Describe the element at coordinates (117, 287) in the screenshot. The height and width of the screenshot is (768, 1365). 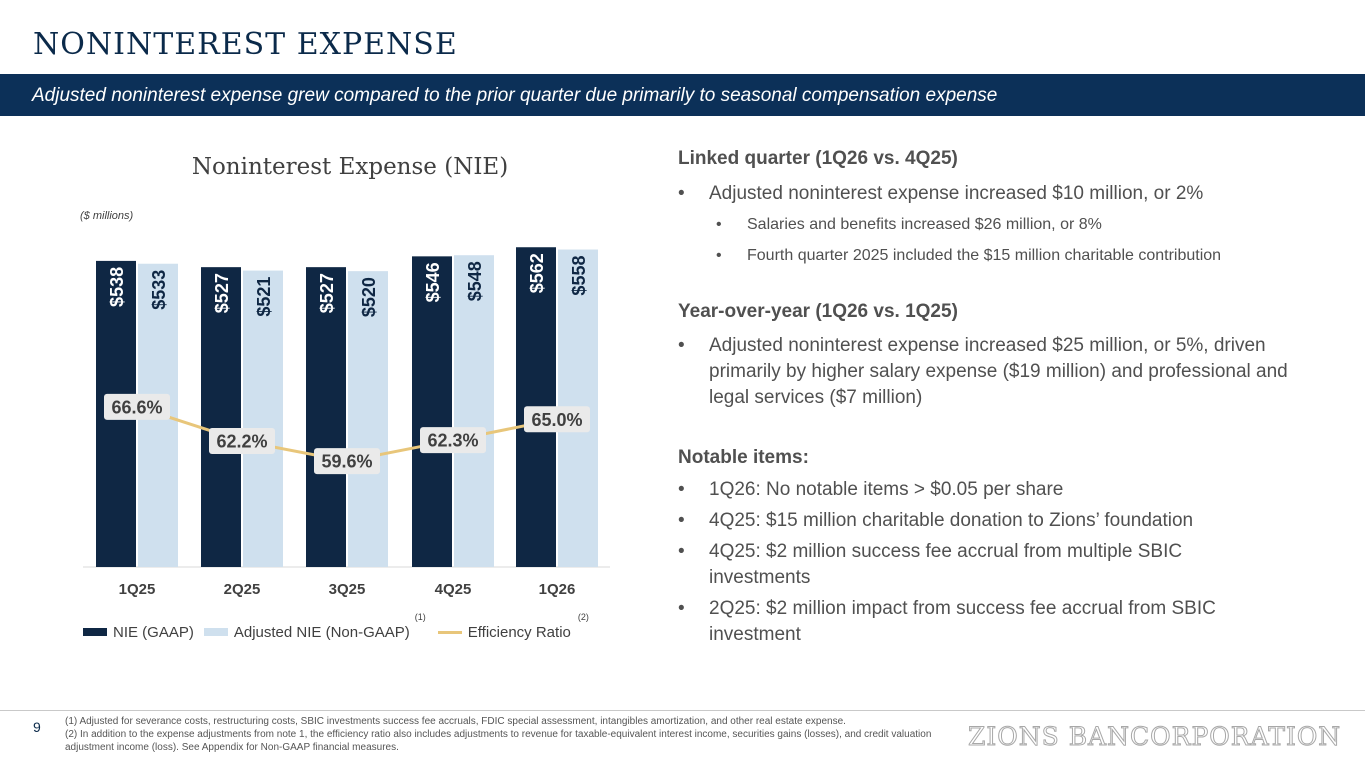
I see `bar-label-gaap: $538` at that location.